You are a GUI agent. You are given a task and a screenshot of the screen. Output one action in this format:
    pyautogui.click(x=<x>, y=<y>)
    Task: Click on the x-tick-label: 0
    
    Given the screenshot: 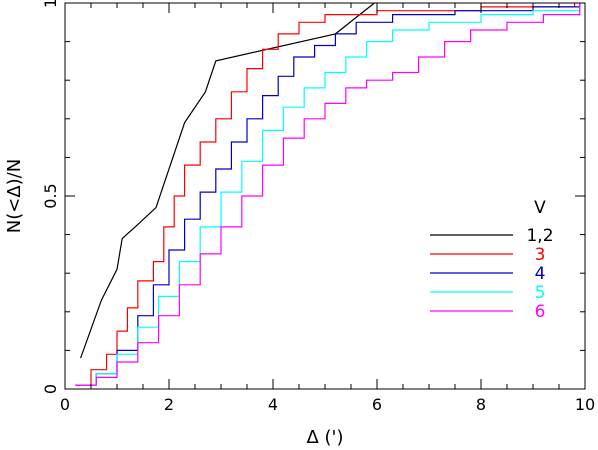 What is the action you would take?
    pyautogui.click(x=65, y=404)
    